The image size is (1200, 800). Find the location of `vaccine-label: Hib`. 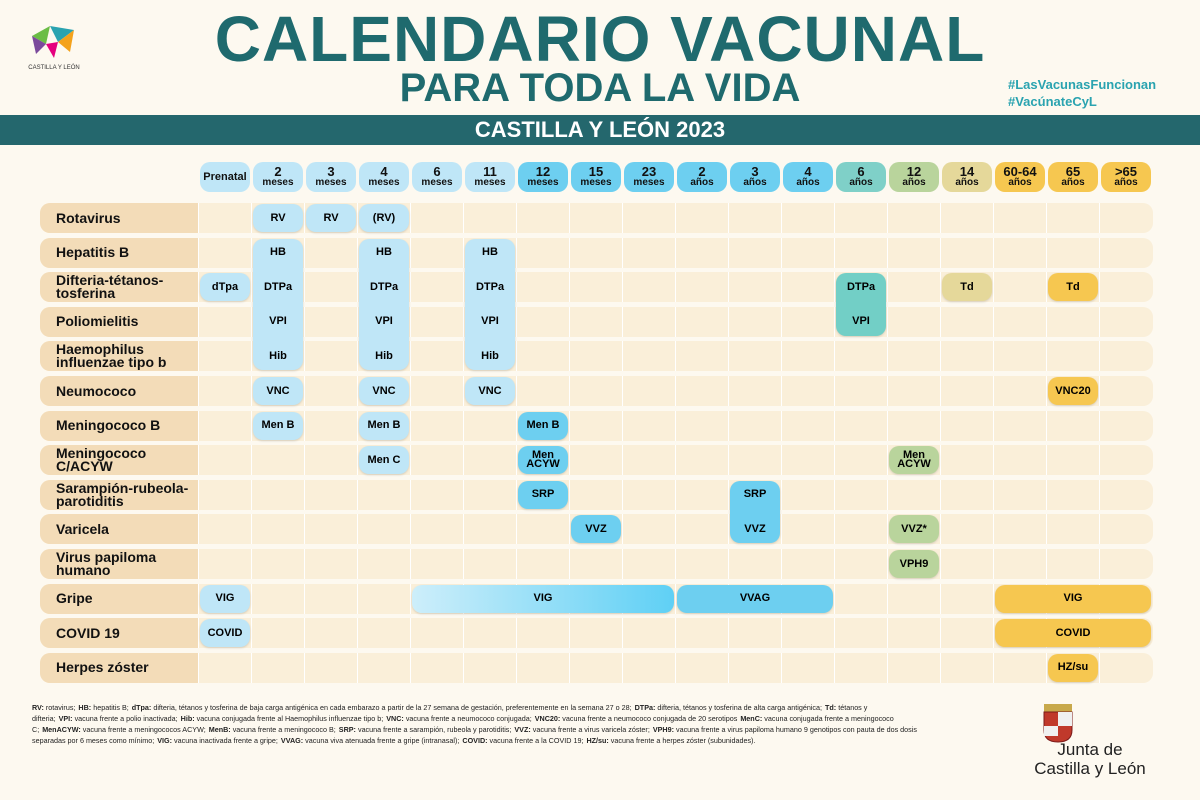

vaccine-label: Hib is located at coordinates (384, 355).